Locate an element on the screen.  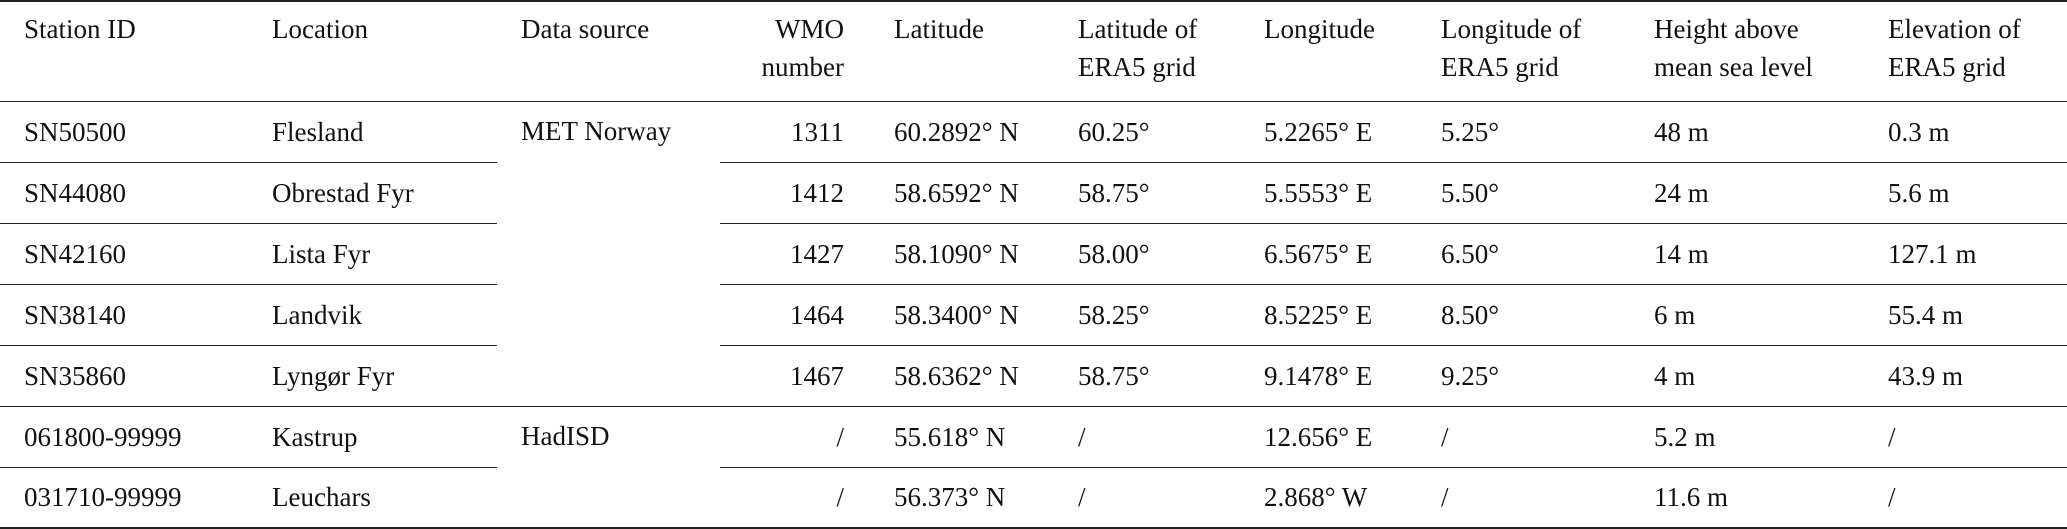
table-cell: 56.373° N is located at coordinates (962, 498).